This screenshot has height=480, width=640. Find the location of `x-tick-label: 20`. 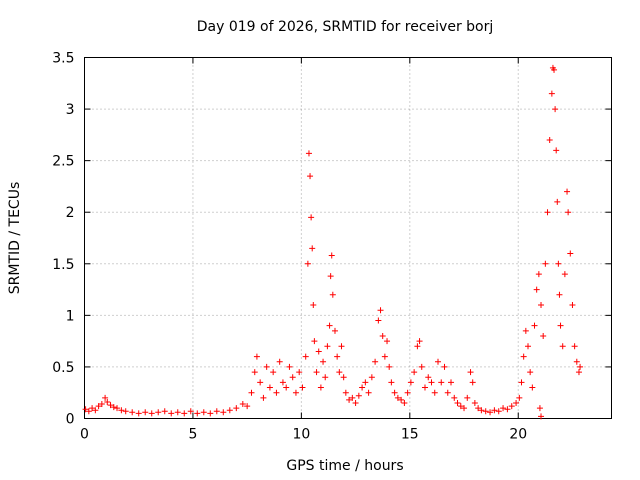

x-tick-label: 20 is located at coordinates (518, 435).